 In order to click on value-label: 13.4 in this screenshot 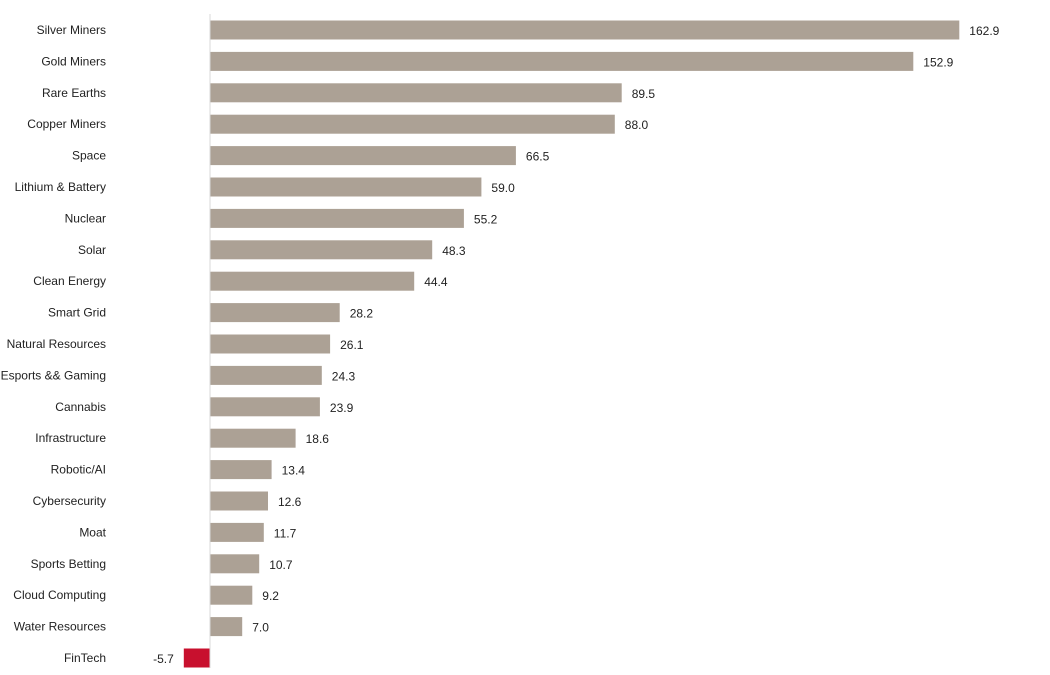, I will do `click(294, 471)`.